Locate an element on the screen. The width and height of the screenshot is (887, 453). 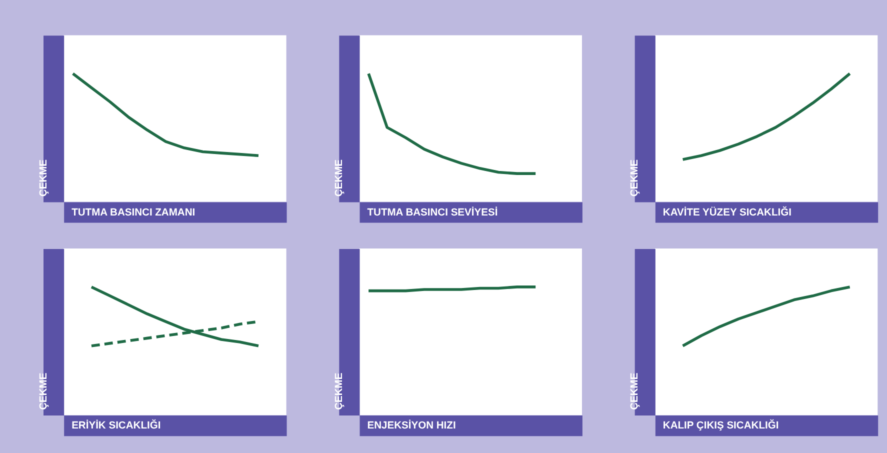
x-axis-title: ENJEKSİYON HIZI is located at coordinates (411, 426).